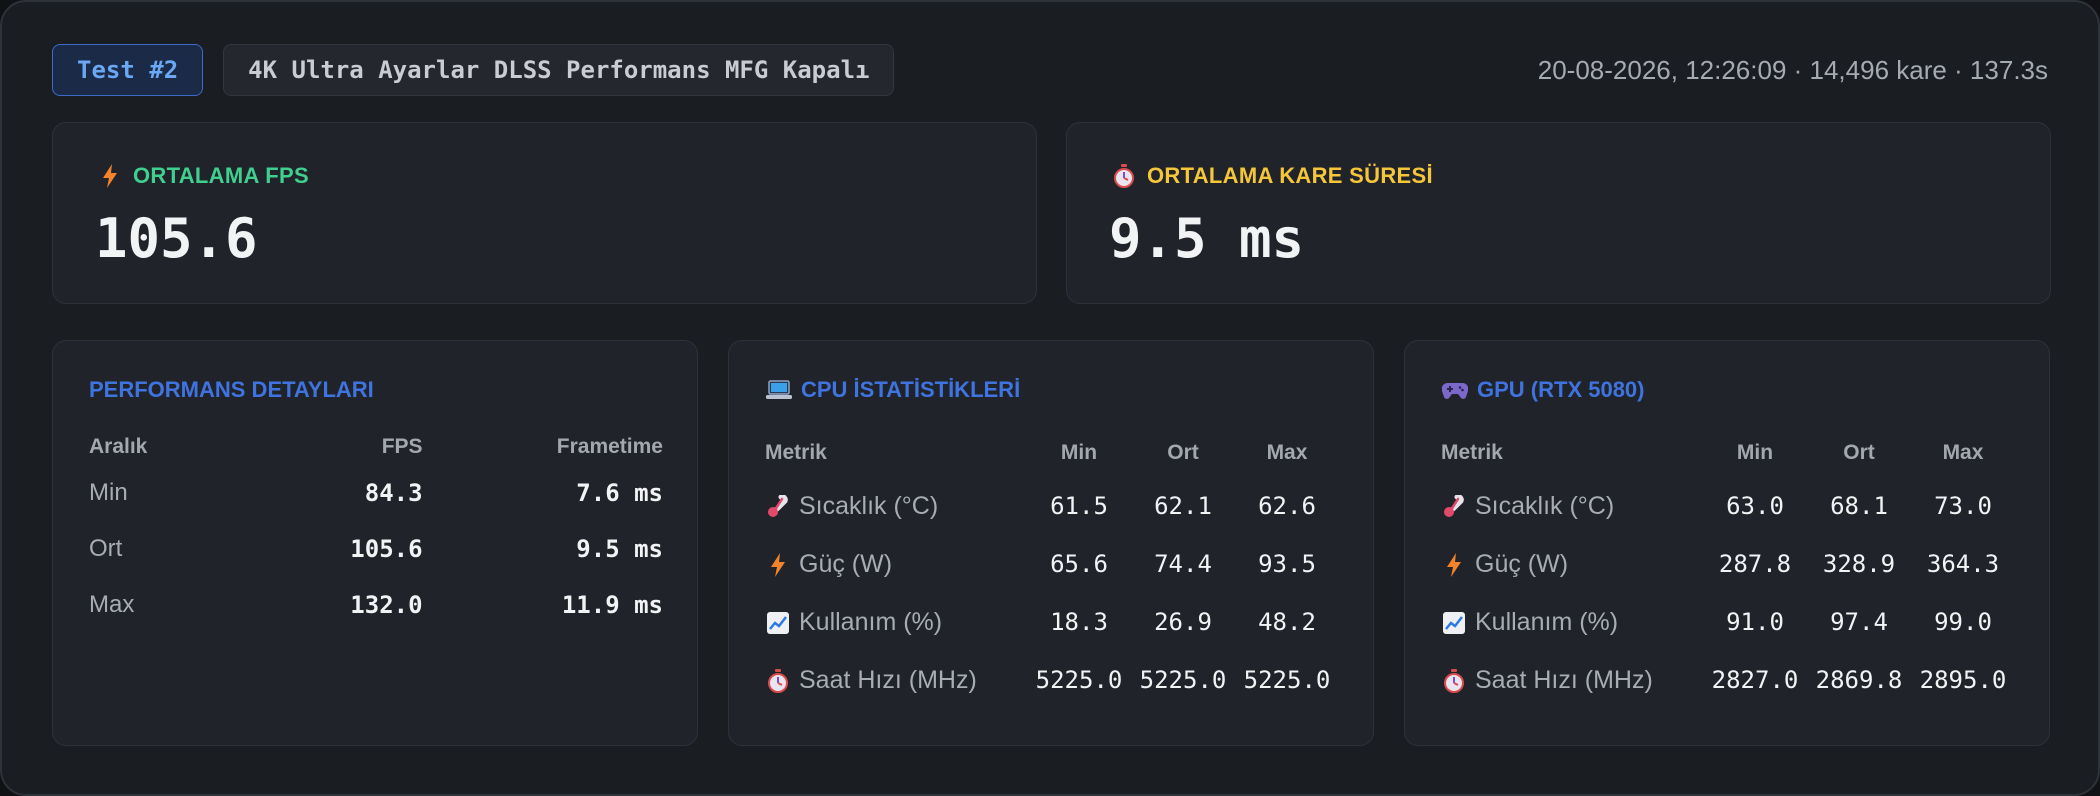 The image size is (2100, 796). Describe the element at coordinates (1183, 622) in the screenshot. I see `avg-value: 26.9` at that location.